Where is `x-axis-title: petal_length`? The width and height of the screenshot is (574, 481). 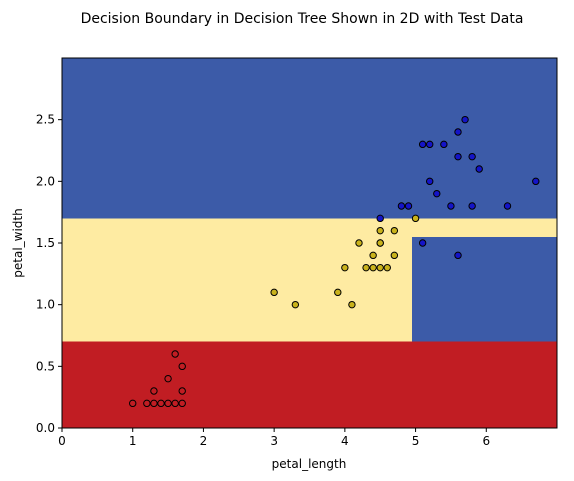
x-axis-title: petal_length is located at coordinates (309, 464).